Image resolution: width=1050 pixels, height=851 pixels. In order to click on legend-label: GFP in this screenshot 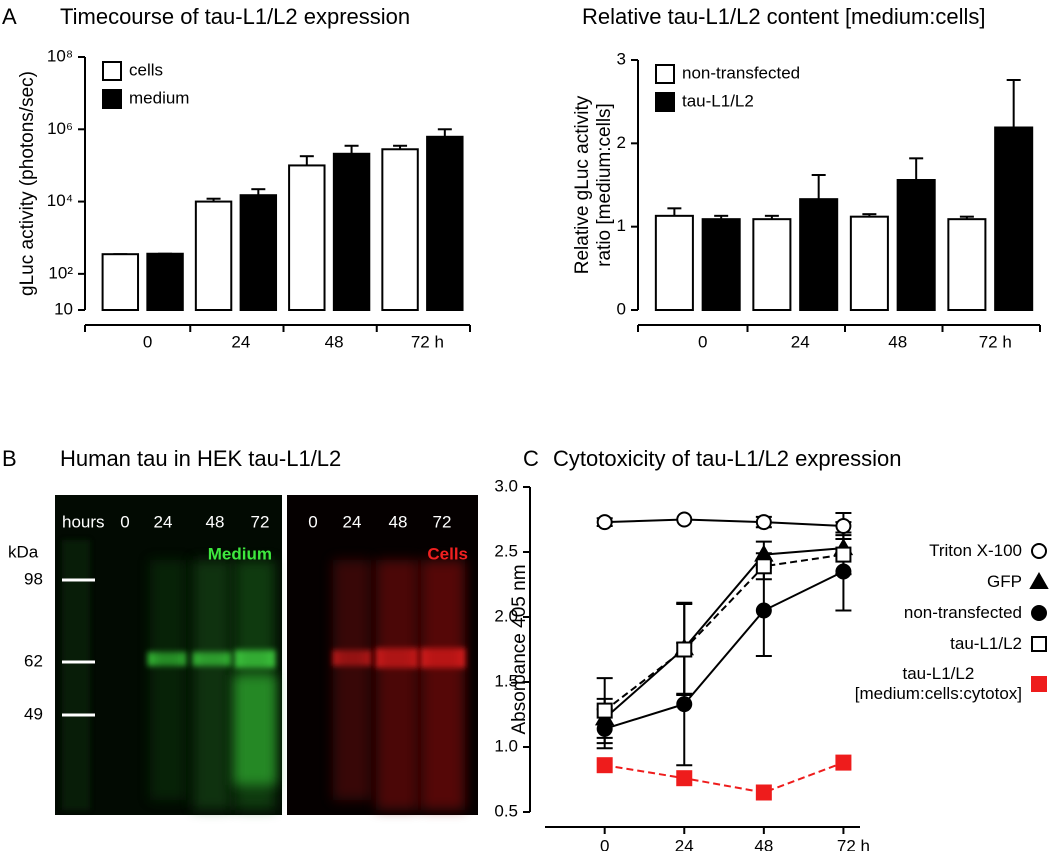, I will do `click(1004, 581)`.